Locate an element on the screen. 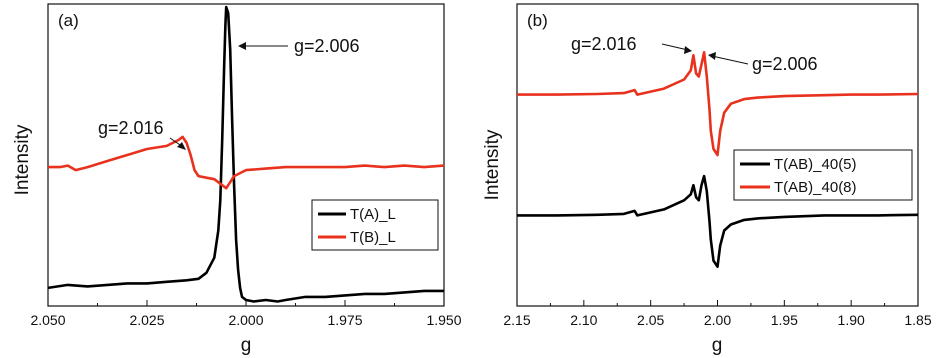 The width and height of the screenshot is (936, 358). panel-b-anno-right-arrowhead is located at coordinates (712, 56).